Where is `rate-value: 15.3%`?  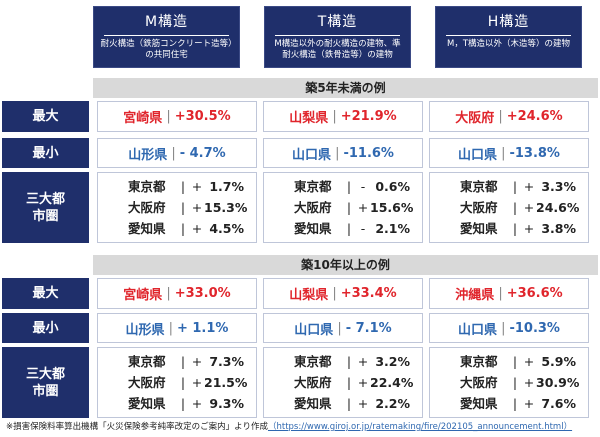 rate-value: 15.3% is located at coordinates (226, 207).